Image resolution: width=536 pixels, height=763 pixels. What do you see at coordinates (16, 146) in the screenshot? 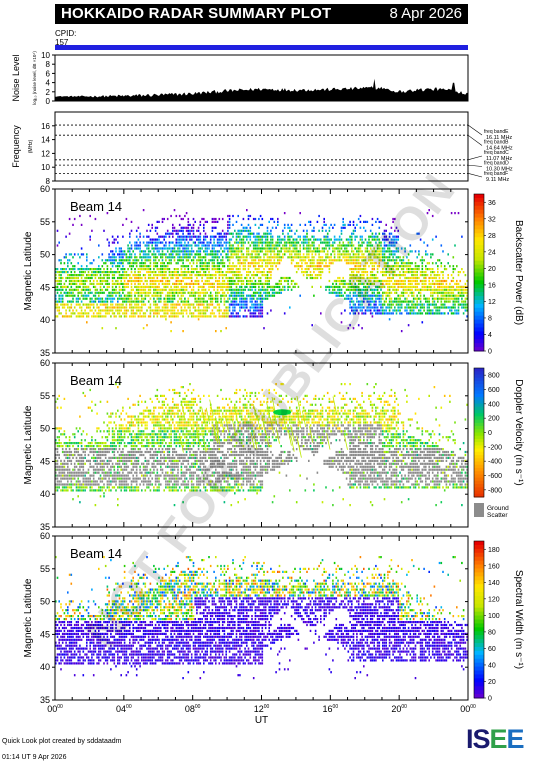
I see `frequency-ylabel: Frequency` at bounding box center [16, 146].